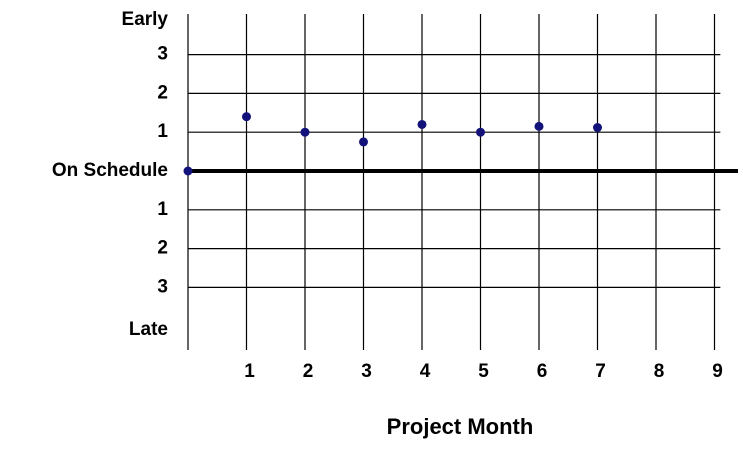 This screenshot has width=743, height=450. Describe the element at coordinates (148, 329) in the screenshot. I see `y-tick-label-late: Late` at that location.